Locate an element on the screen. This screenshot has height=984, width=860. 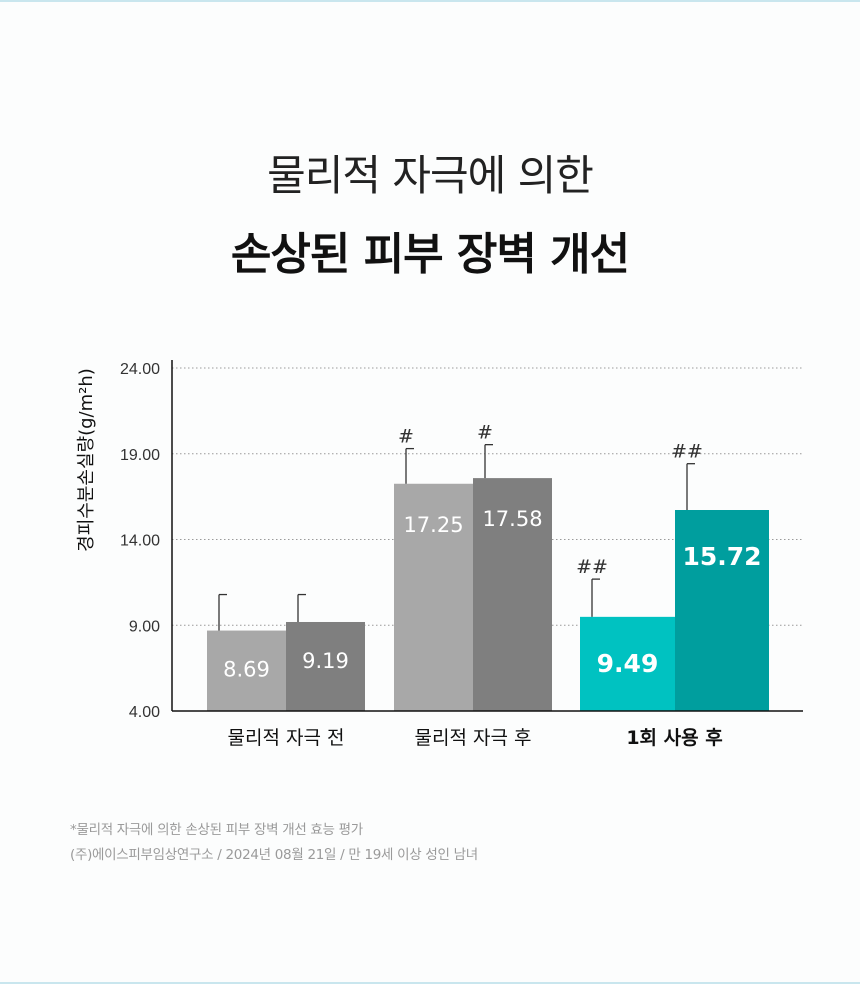
y-tick-label: 19.00 is located at coordinates (140, 455).